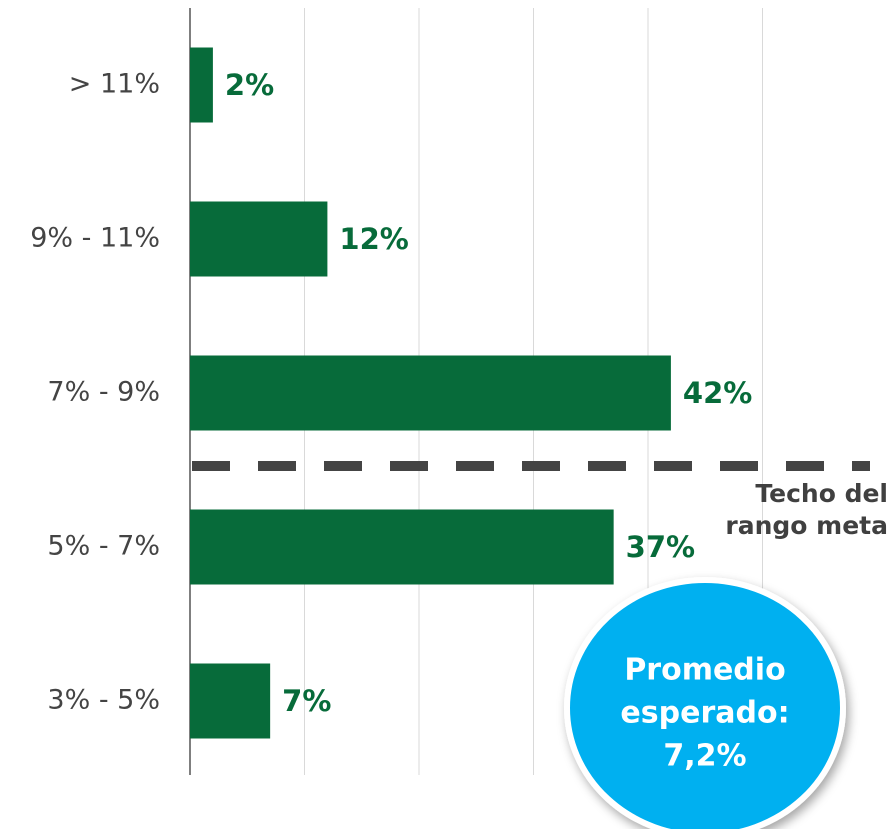 This screenshot has width=893, height=829. I want to click on callout-text: Promedio, so click(704, 670).